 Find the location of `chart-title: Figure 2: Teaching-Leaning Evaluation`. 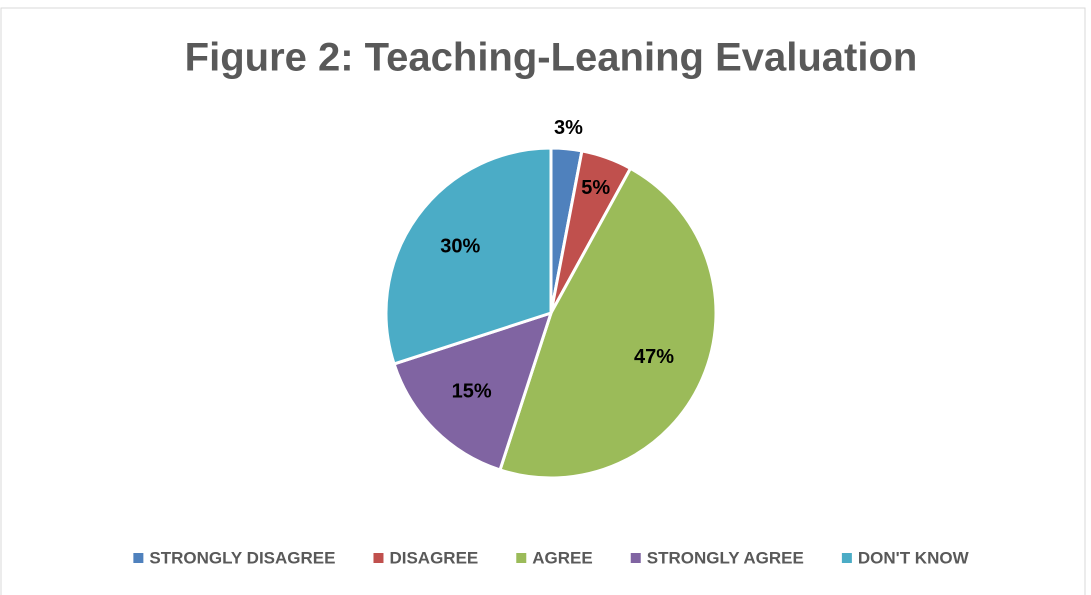

chart-title: Figure 2: Teaching-Leaning Evaluation is located at coordinates (551, 58).